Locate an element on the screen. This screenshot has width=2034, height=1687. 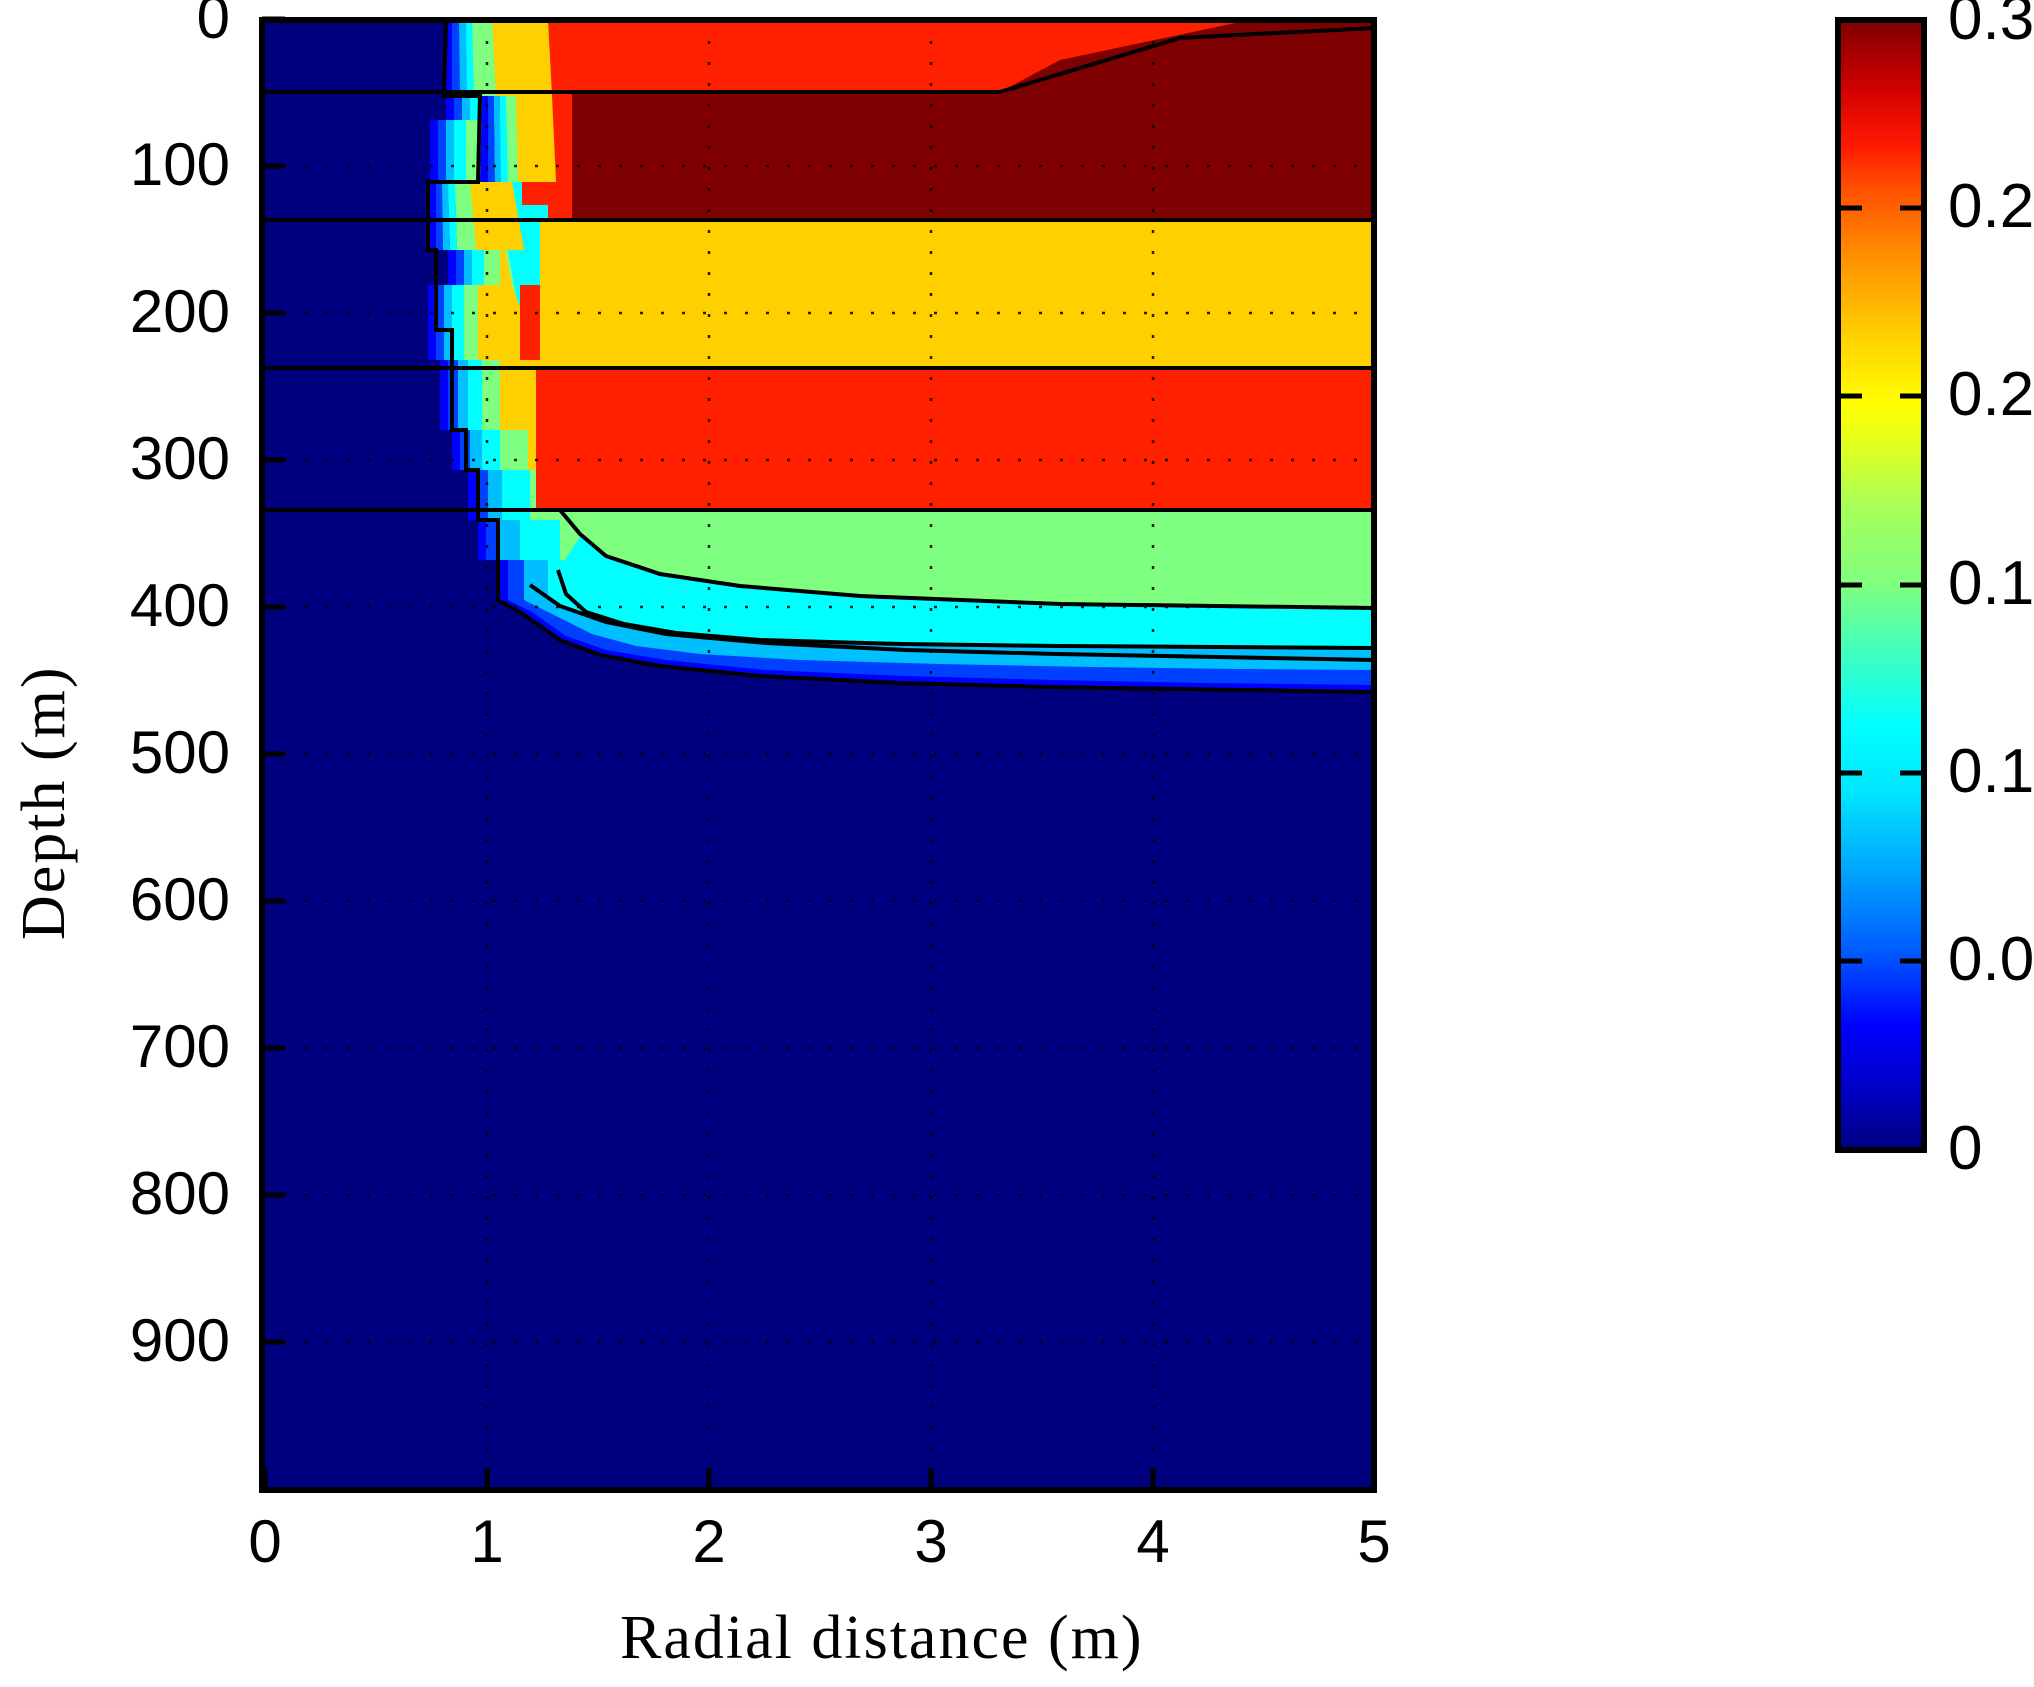
ytick-label-100: 100 is located at coordinates (179, 164).